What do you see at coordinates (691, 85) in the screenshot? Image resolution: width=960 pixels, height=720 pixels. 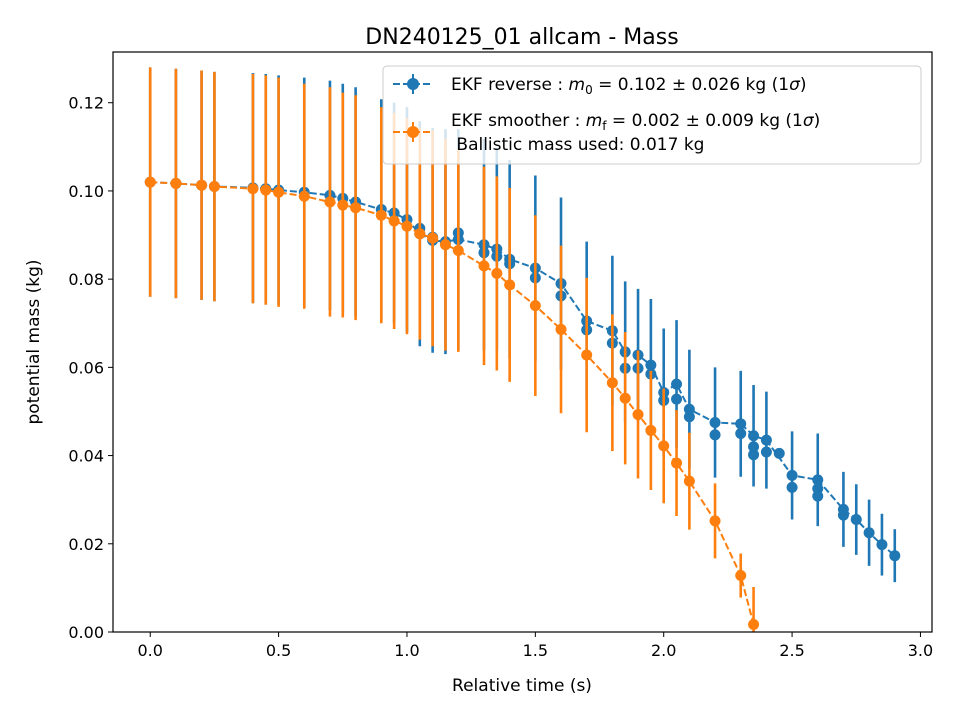 I see `legend-reverse-value: = 0.102 ± 0.026 kg (1` at bounding box center [691, 85].